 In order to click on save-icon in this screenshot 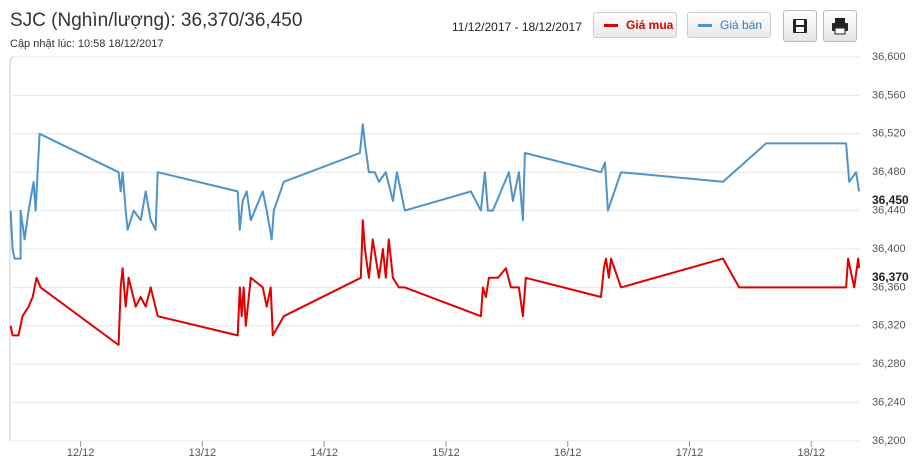, I will do `click(800, 26)`.